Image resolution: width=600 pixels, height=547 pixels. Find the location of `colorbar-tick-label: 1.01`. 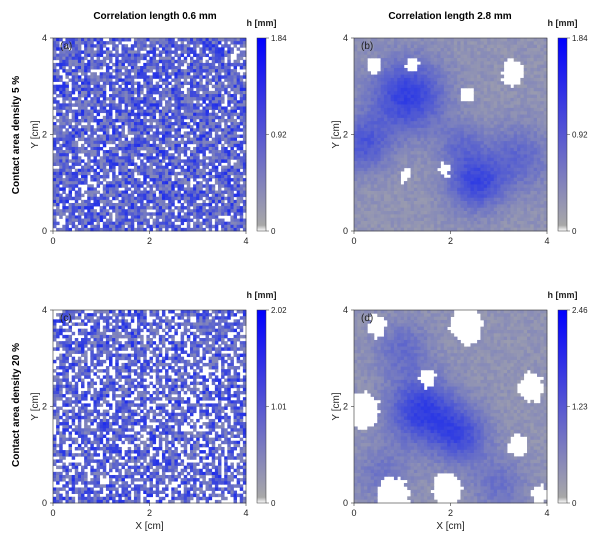

colorbar-tick-label: 1.01 is located at coordinates (279, 407).